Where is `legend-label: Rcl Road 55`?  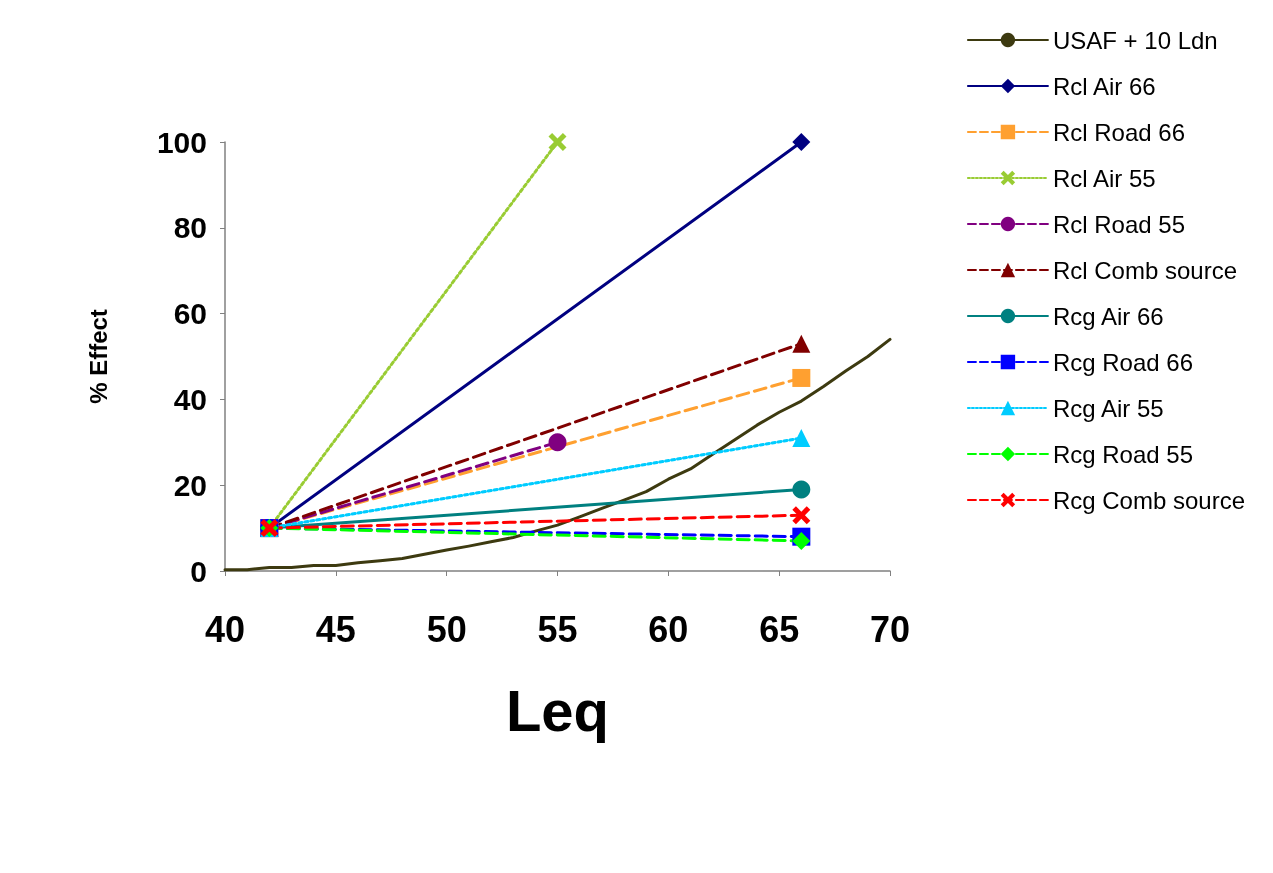 legend-label: Rcl Road 55 is located at coordinates (1119, 224).